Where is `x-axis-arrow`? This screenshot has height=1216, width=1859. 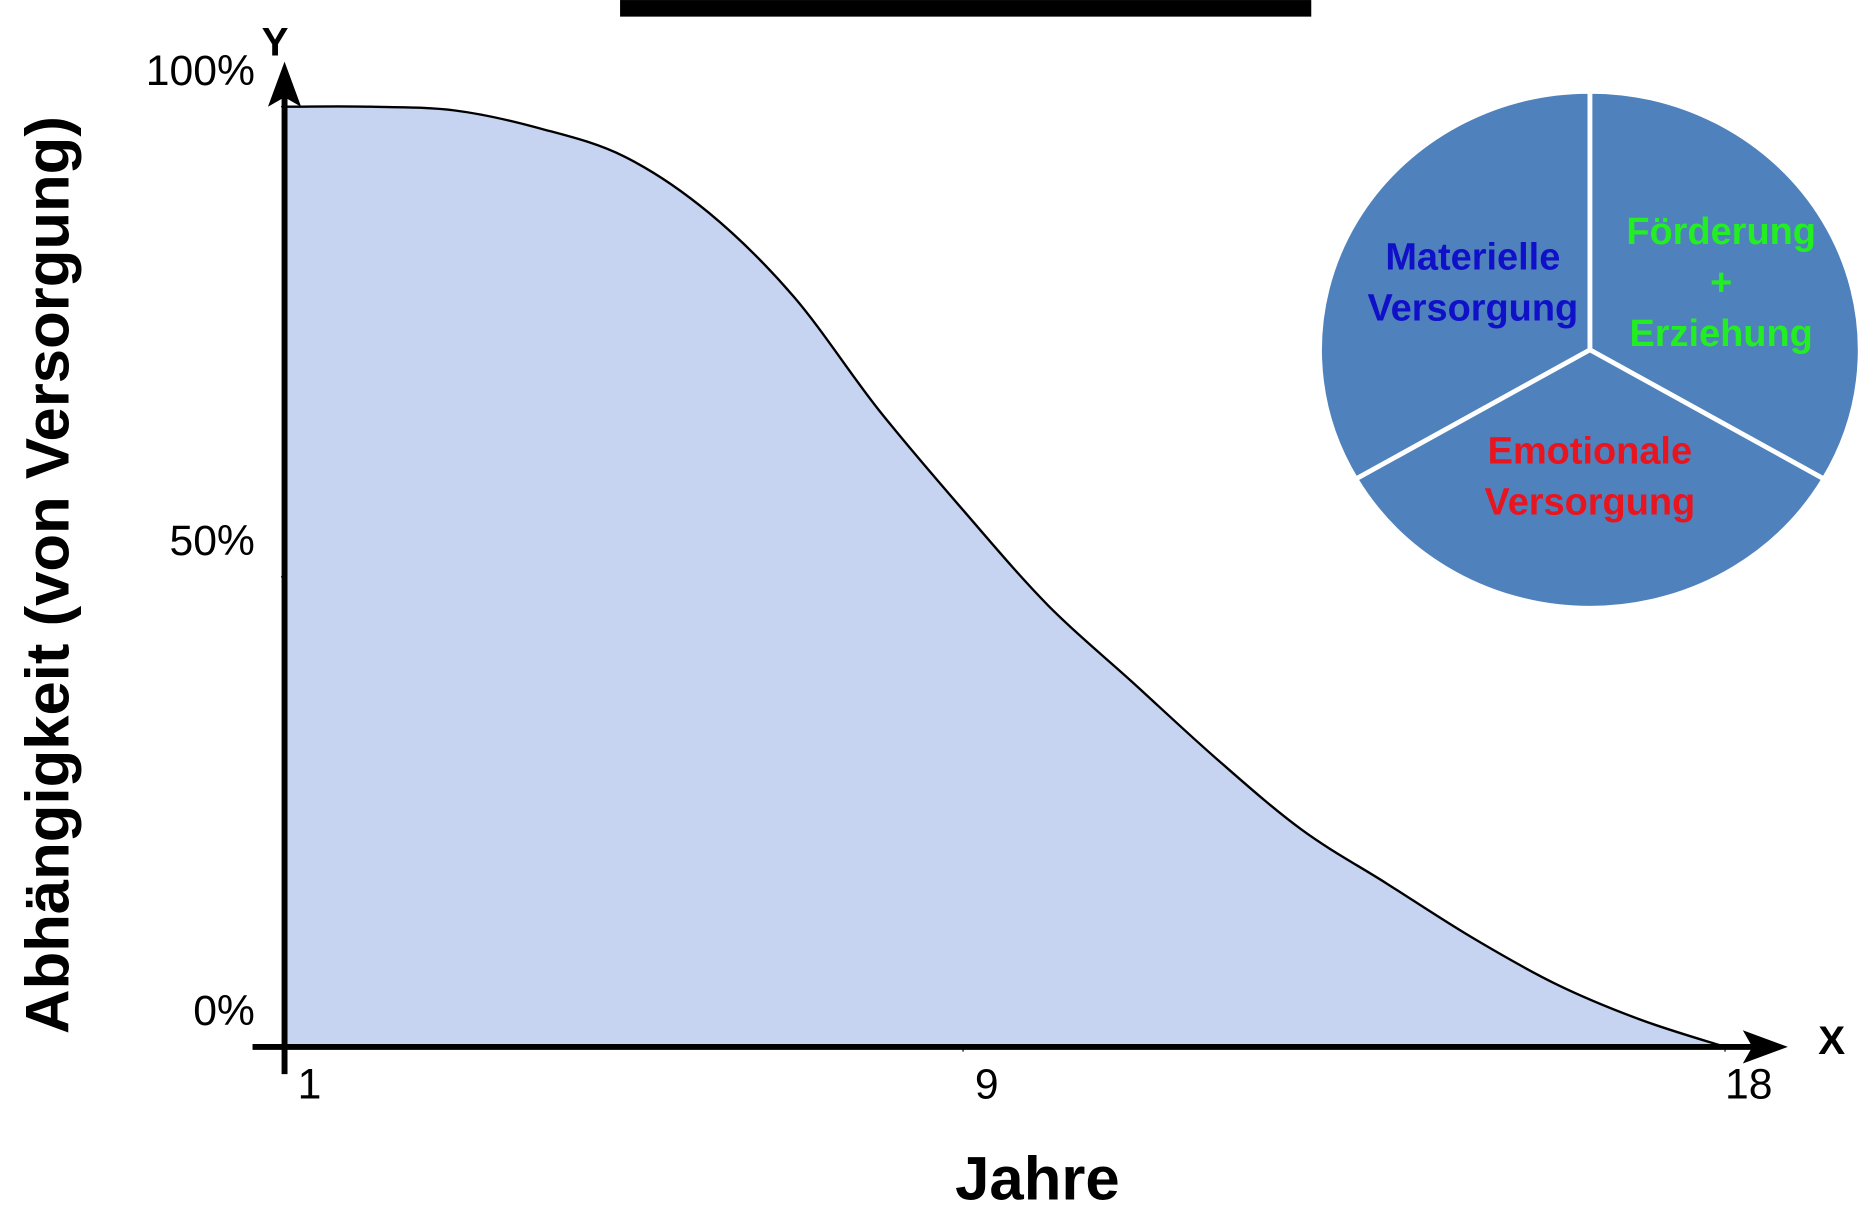 x-axis-arrow is located at coordinates (1765, 1047).